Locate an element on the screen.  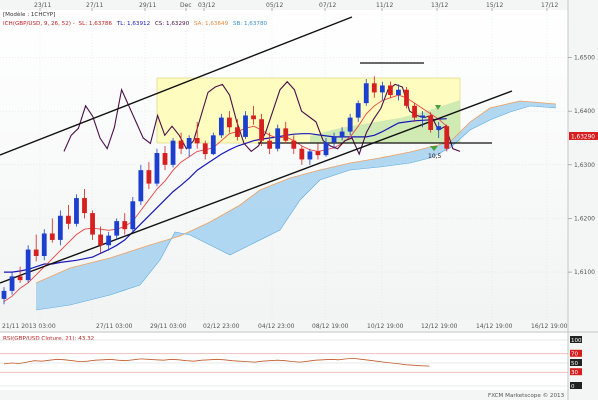
rsi-level-label: 30 is located at coordinates (574, 373).